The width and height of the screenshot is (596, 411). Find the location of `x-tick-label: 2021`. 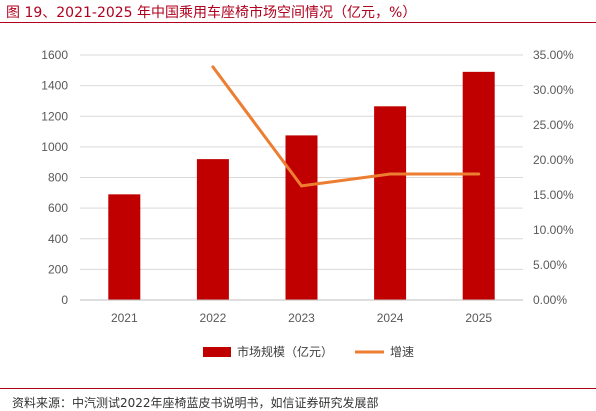

x-tick-label: 2021 is located at coordinates (124, 318).